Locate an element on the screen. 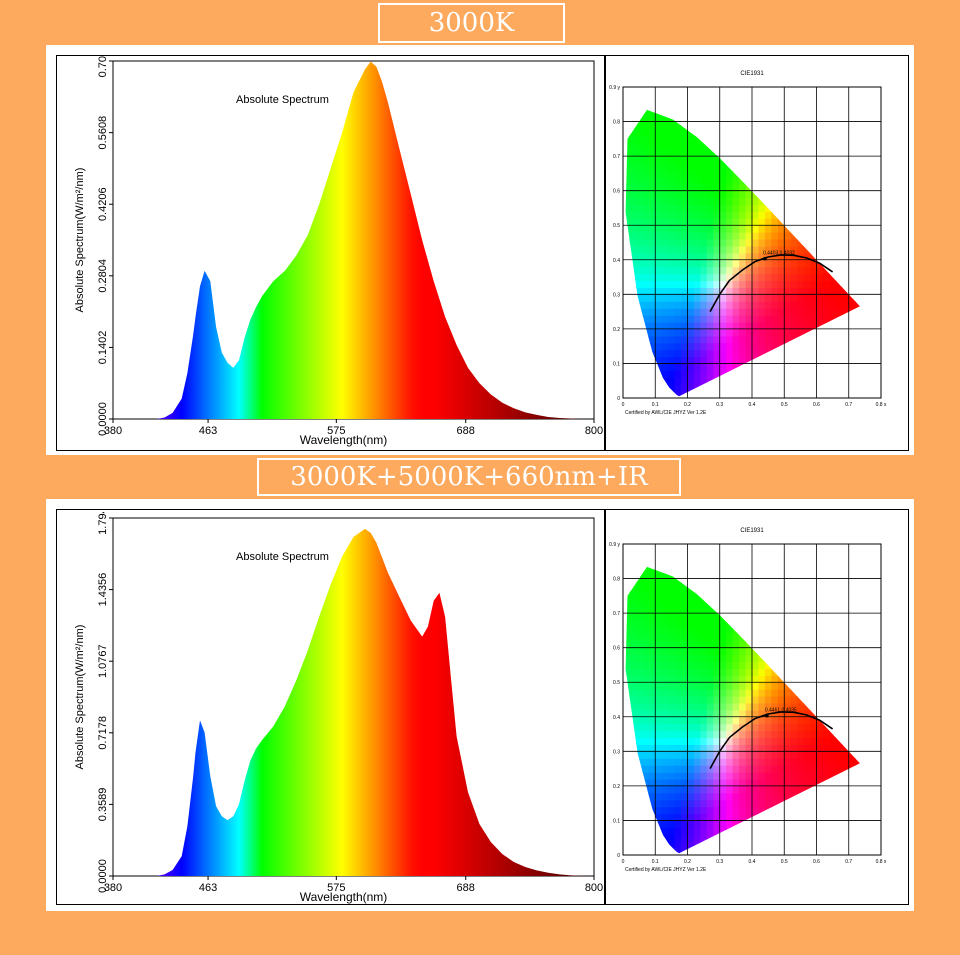 The height and width of the screenshot is (955, 960). chart-divider is located at coordinates (605, 707).